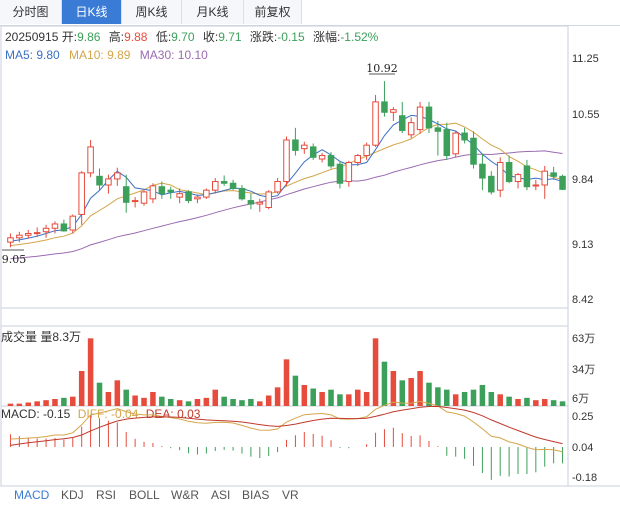  I want to click on price-axis-label: 10.55, so click(586, 115).